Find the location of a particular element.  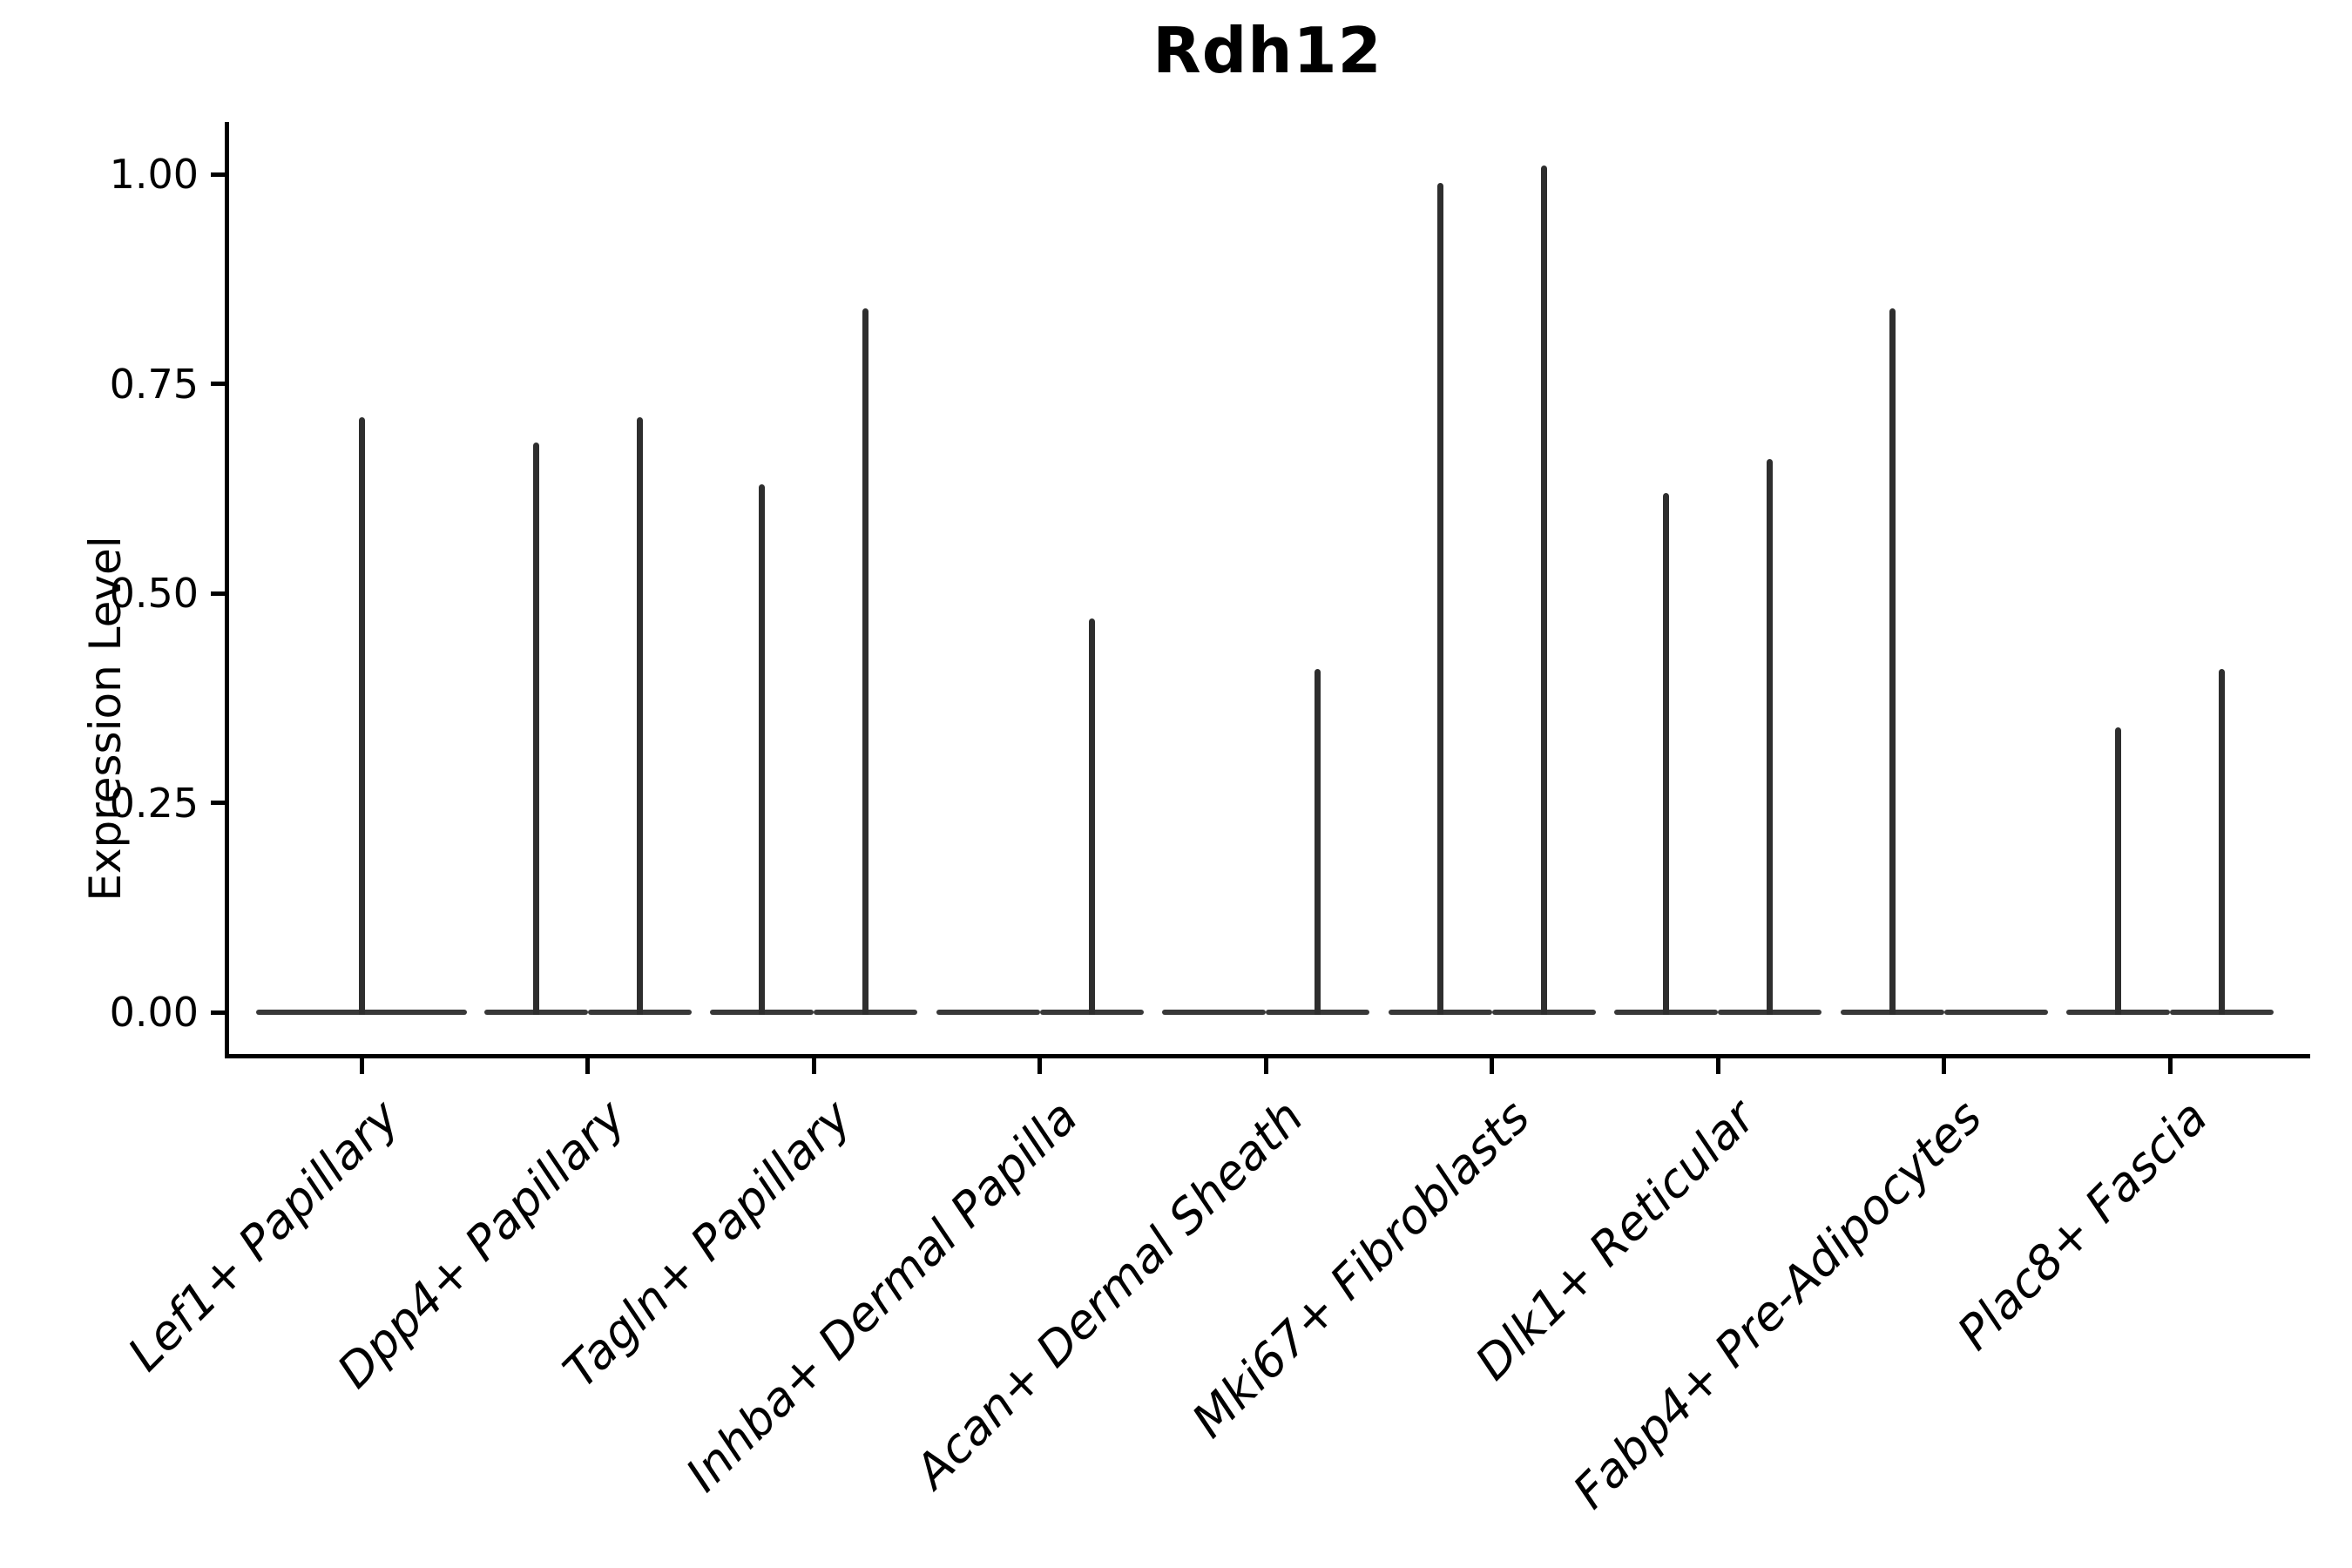

y-tick-label: 0.50 is located at coordinates (154, 593).